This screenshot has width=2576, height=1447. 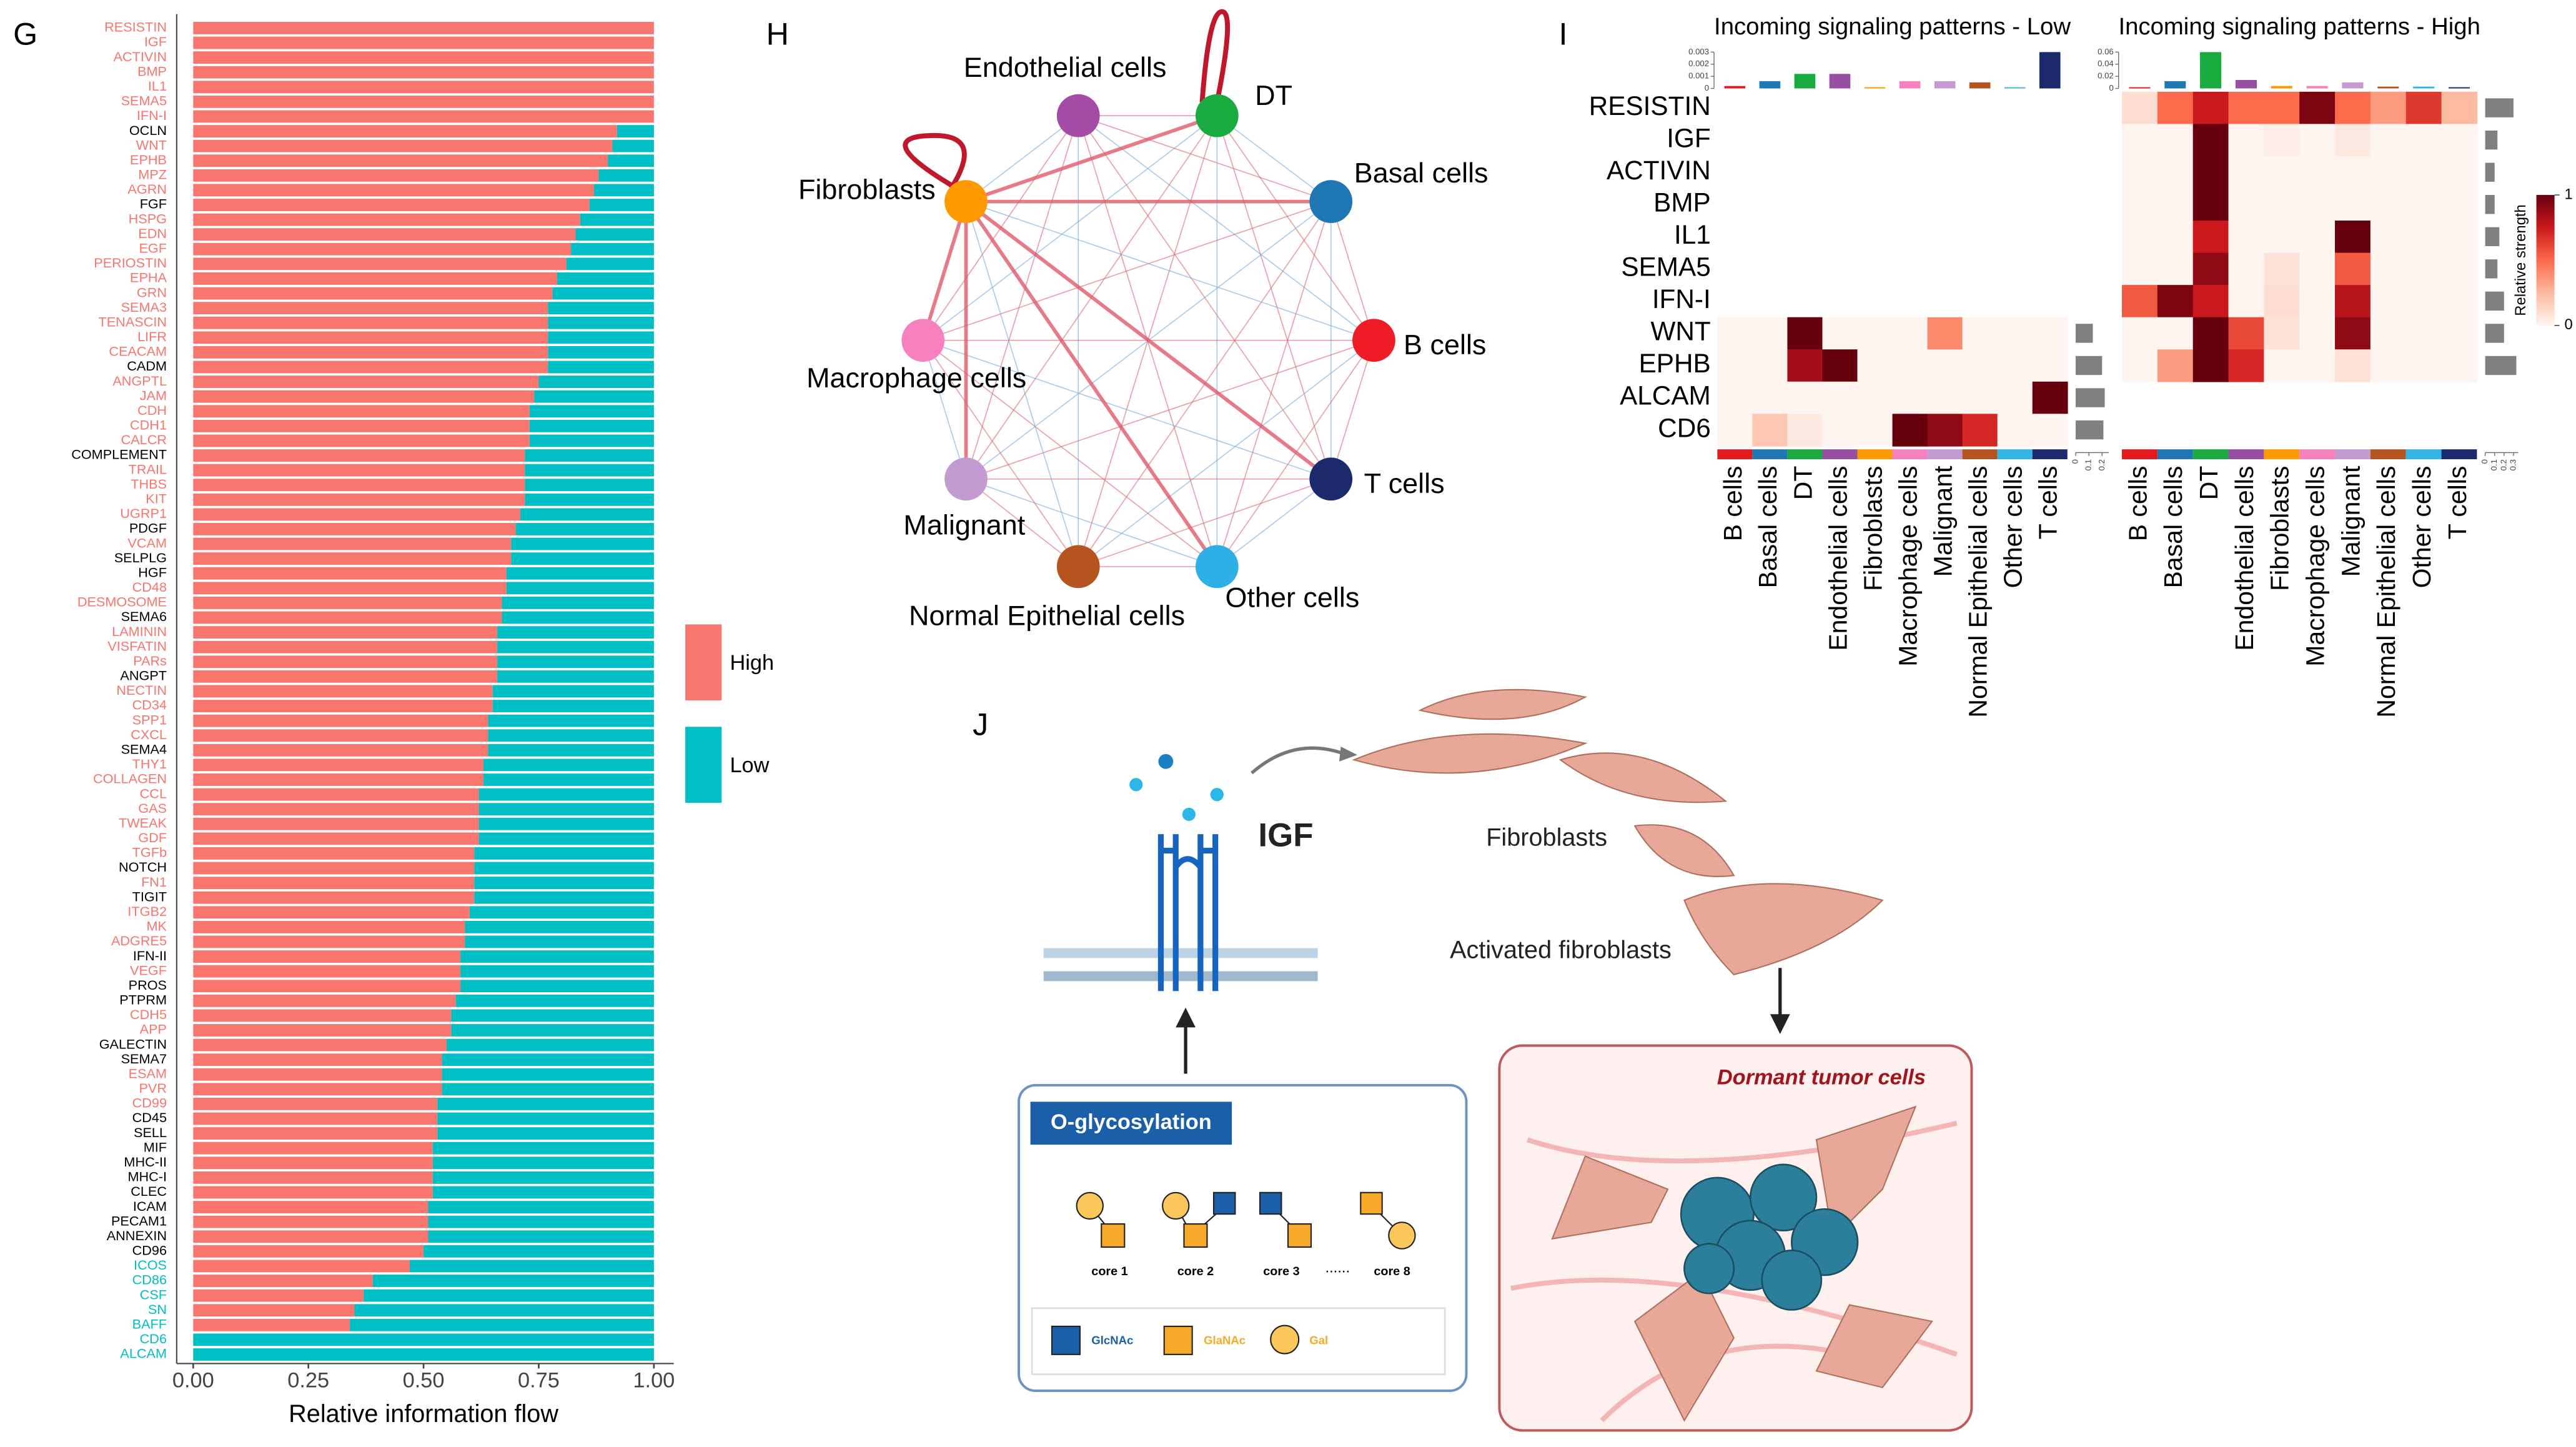 I want to click on ligand-dot, so click(x=1217, y=795).